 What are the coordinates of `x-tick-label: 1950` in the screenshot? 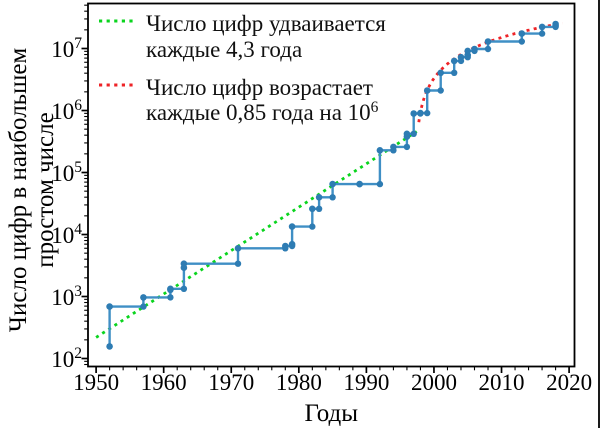 It's located at (96, 382).